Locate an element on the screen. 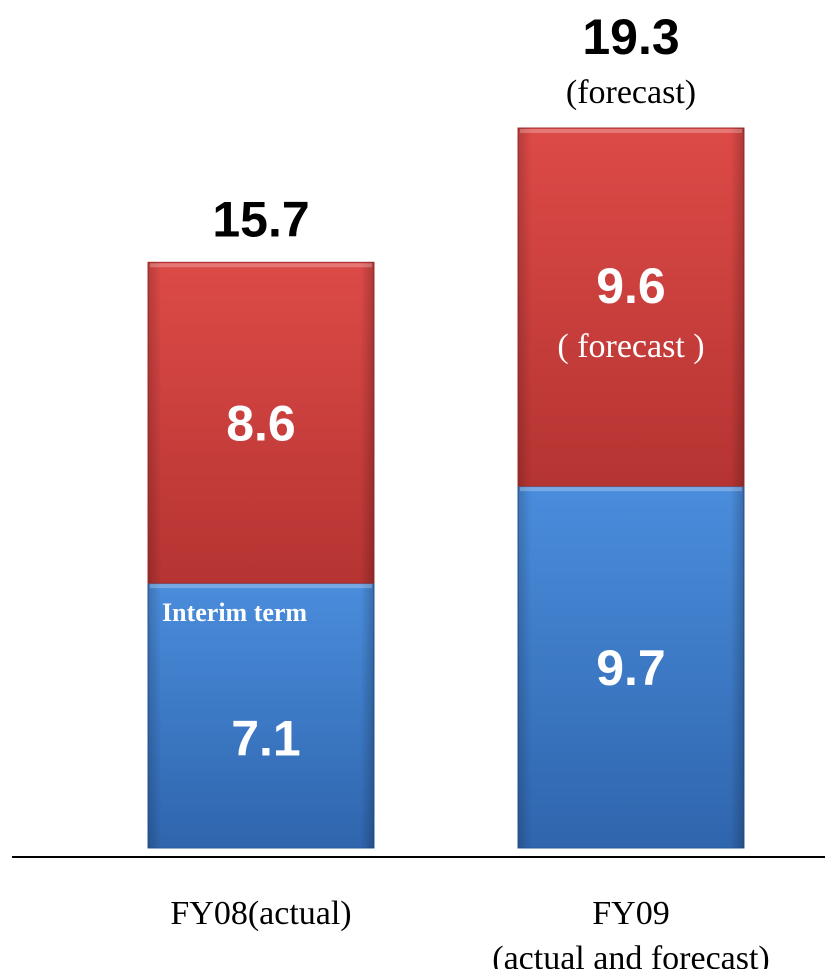  value-label-1-1: 9.6 is located at coordinates (631, 286).